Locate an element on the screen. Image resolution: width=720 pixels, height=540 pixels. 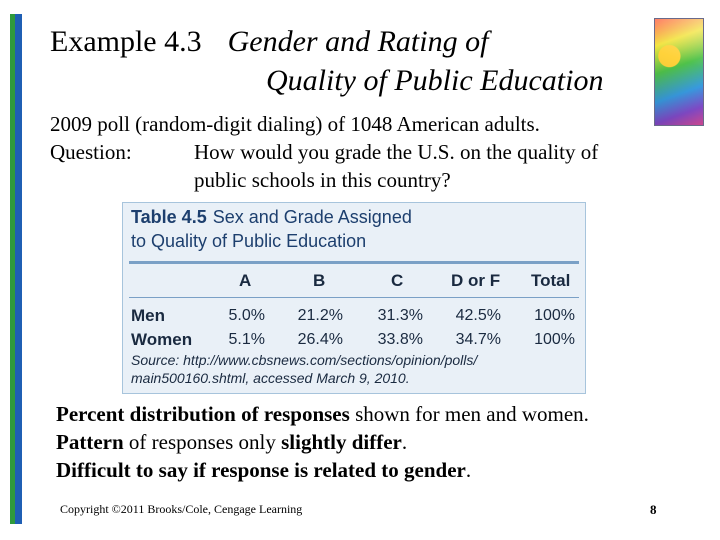
table-number: Table 4.5 is located at coordinates (169, 217).